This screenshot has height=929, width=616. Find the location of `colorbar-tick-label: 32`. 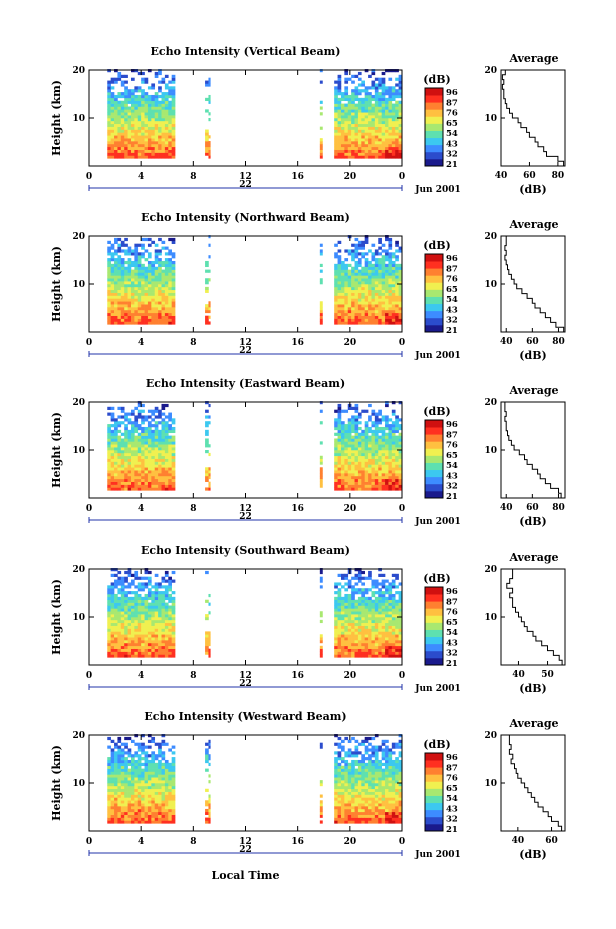

colorbar-tick-label: 32 is located at coordinates (452, 487).